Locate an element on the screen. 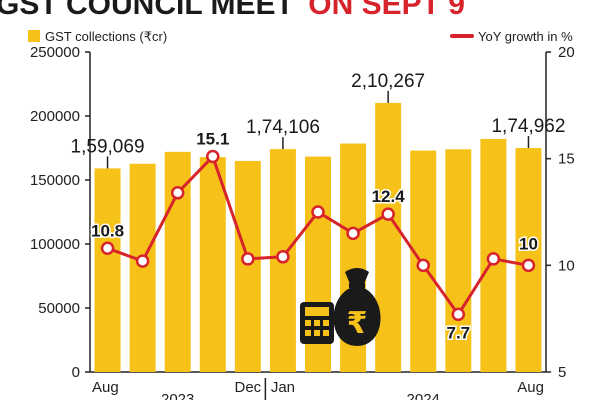 This screenshot has height=400, width=600. right-tick-label: 10 is located at coordinates (566, 265).